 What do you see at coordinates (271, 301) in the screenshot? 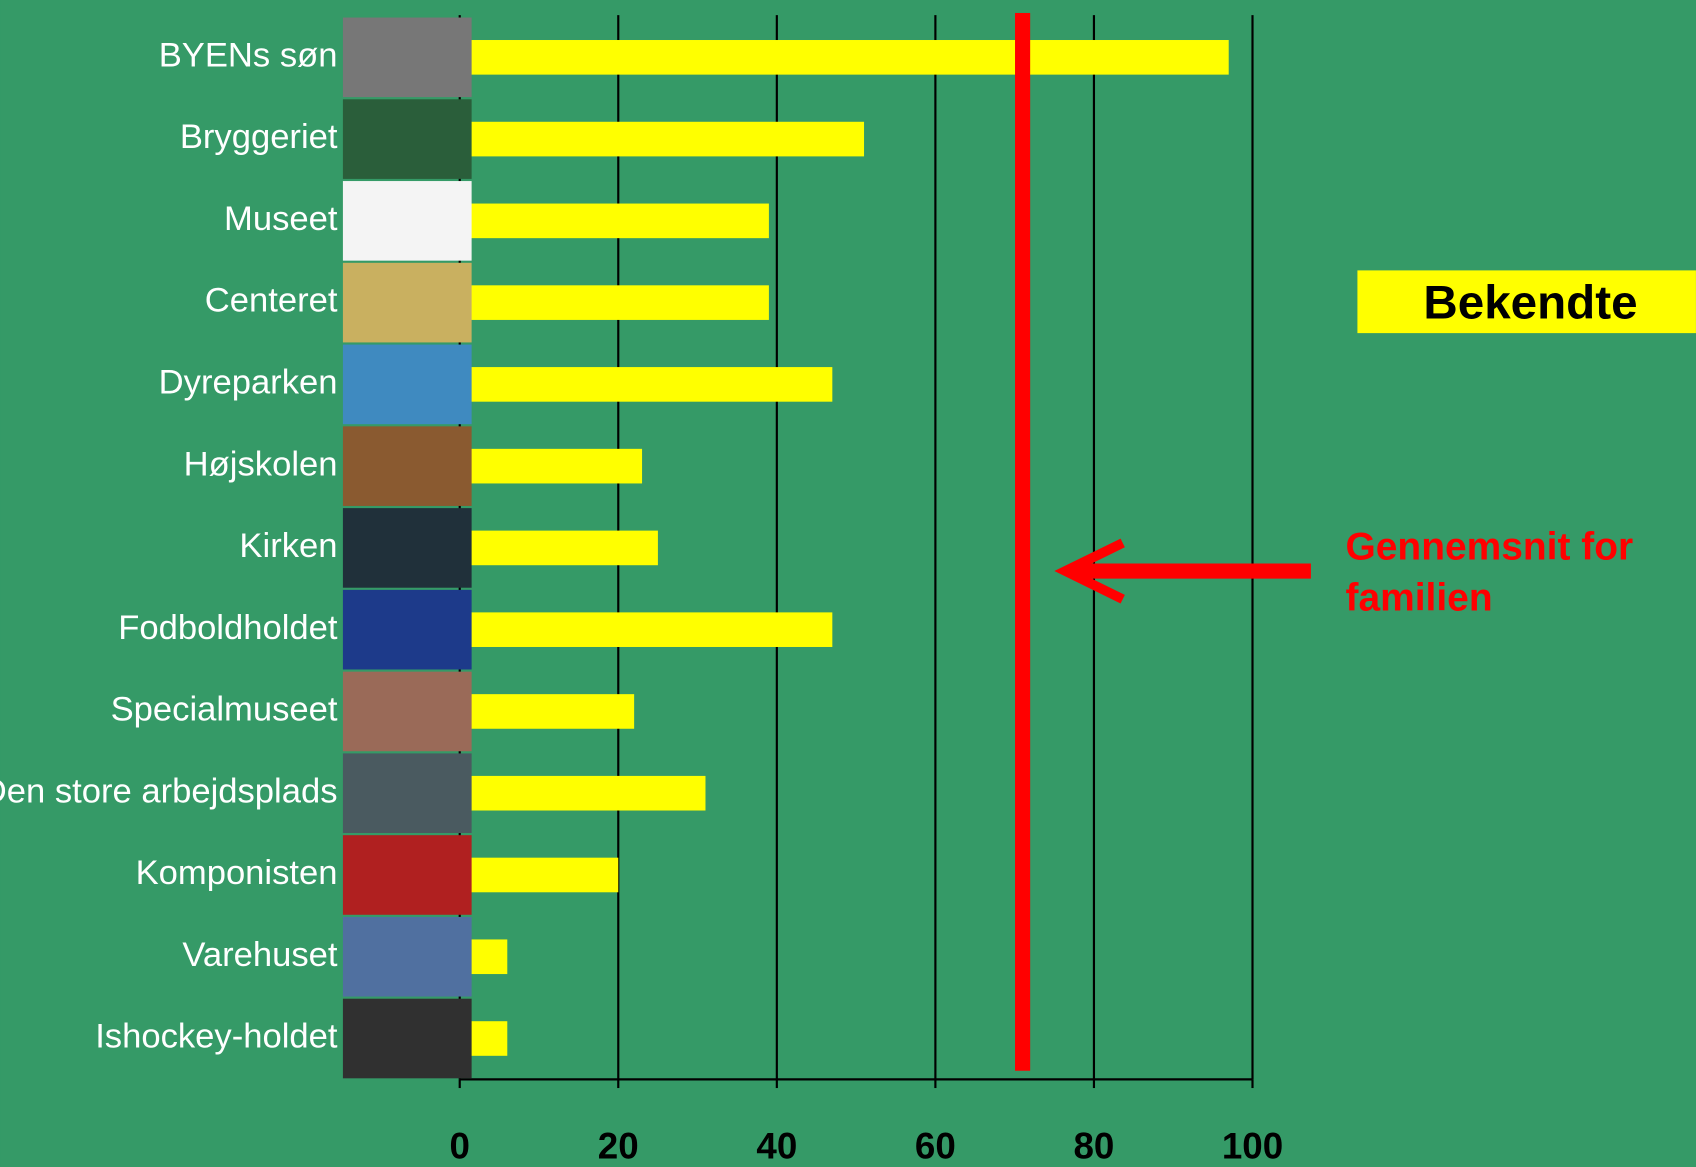
I see `y-tick-label: Centeret` at bounding box center [271, 301].